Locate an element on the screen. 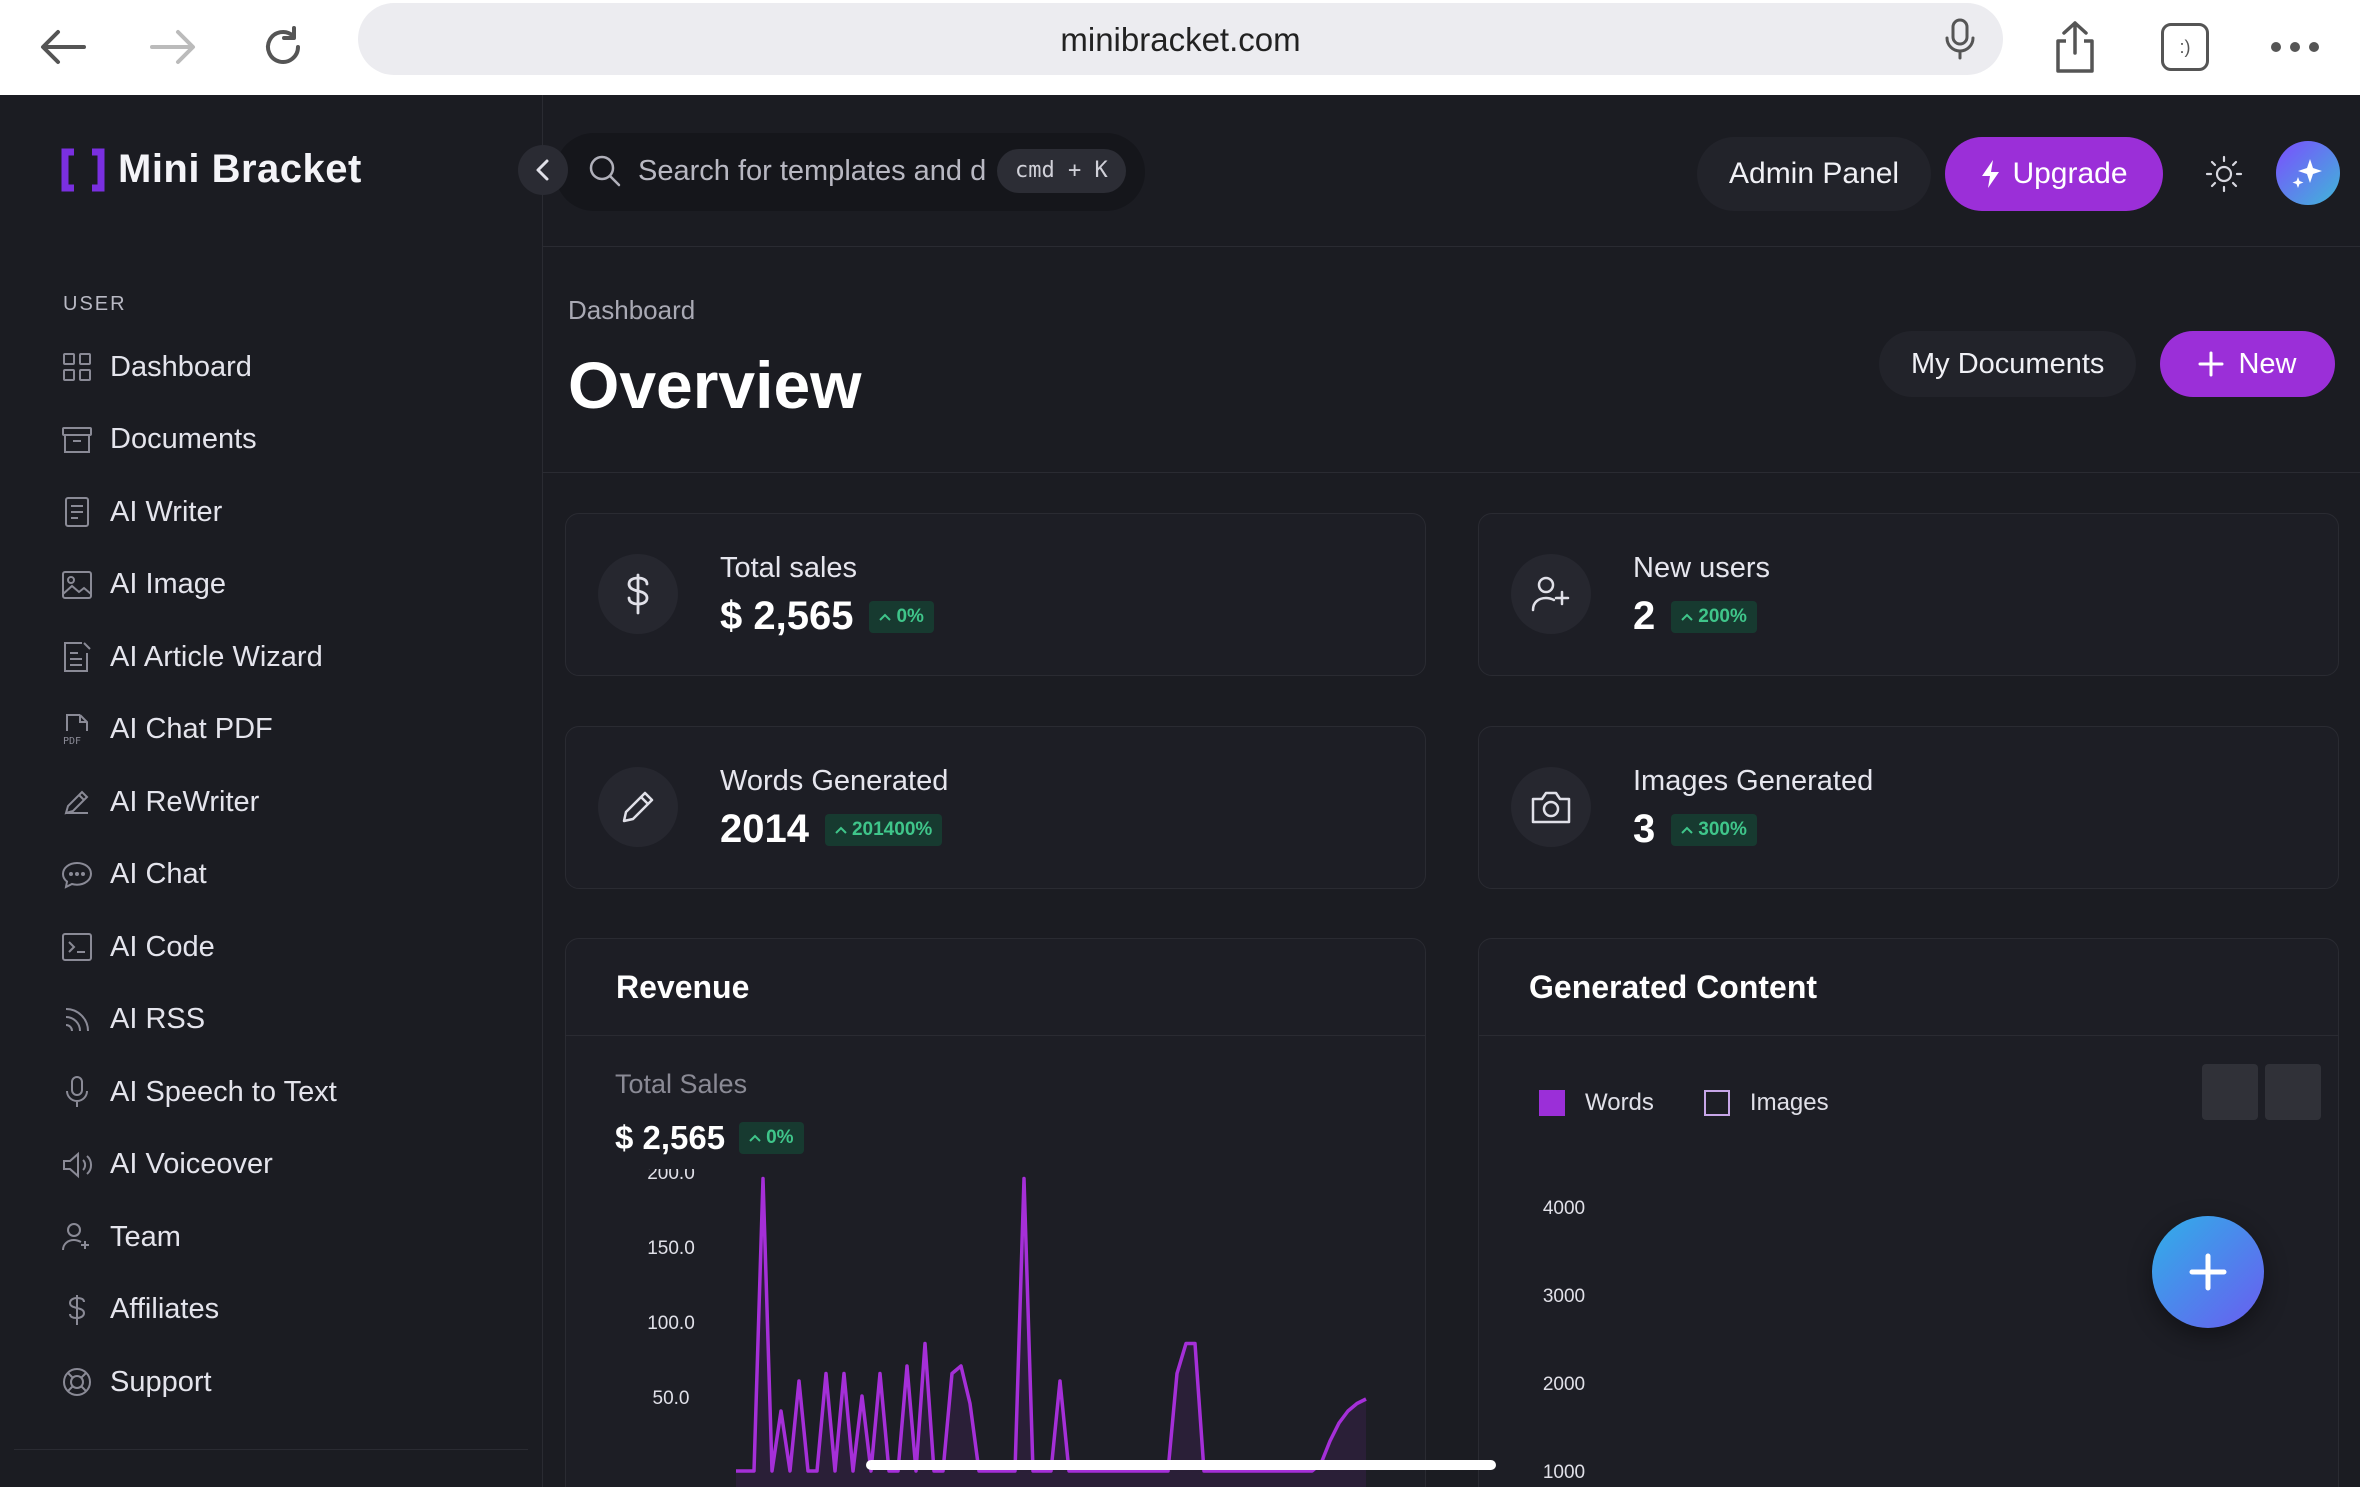 The width and height of the screenshot is (2360, 1487). y-tick-label: 1000 is located at coordinates (1564, 1472).